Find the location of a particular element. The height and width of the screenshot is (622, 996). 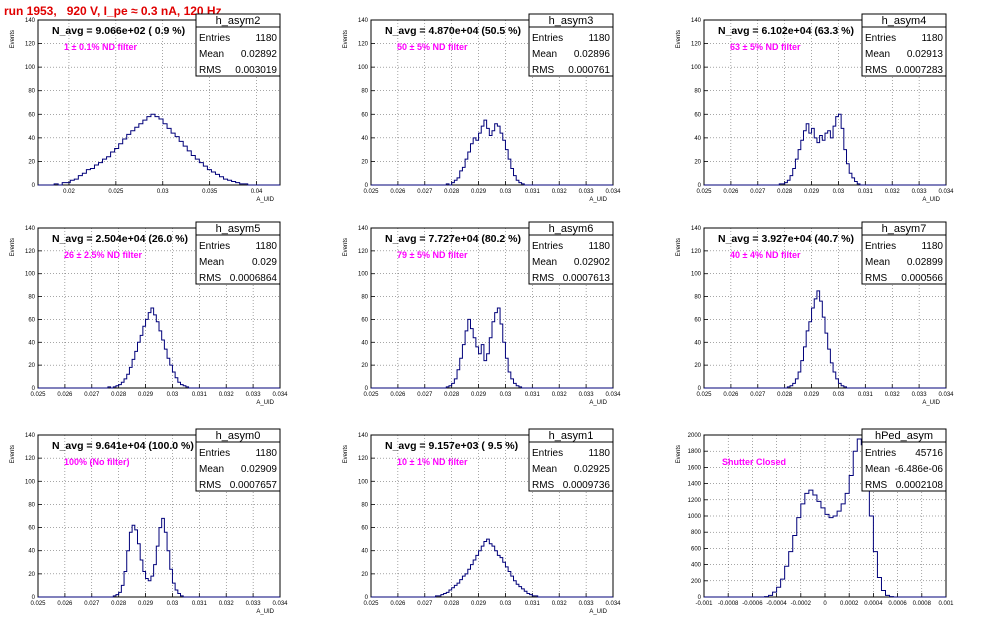

x-tick-label: 0.0008 is located at coordinates (922, 604).